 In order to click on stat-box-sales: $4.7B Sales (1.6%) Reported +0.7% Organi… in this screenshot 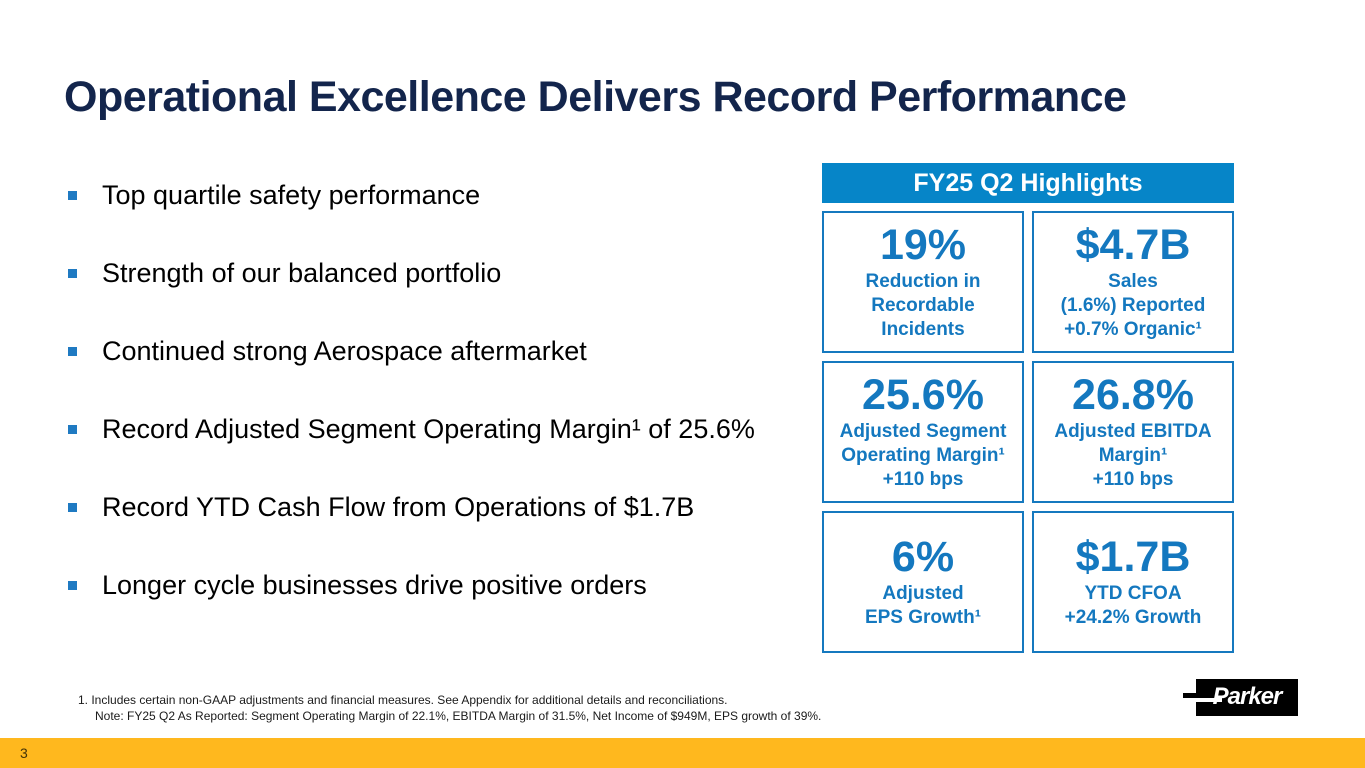, I will do `click(1133, 282)`.